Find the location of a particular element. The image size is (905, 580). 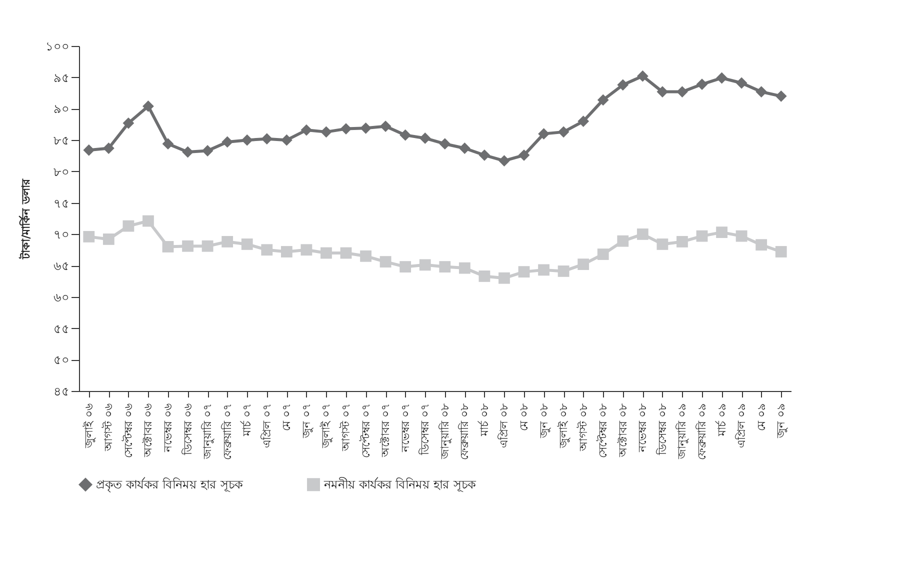

x-tick-label: এপ্রিল ০৮ is located at coordinates (504, 426).